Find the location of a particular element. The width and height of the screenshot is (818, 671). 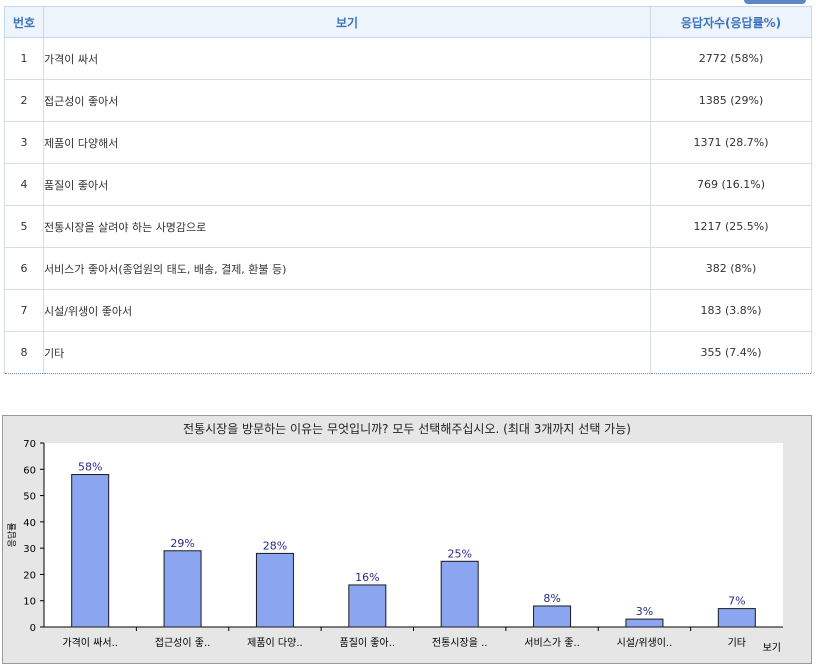

y-tick-label: 20 is located at coordinates (29, 575).